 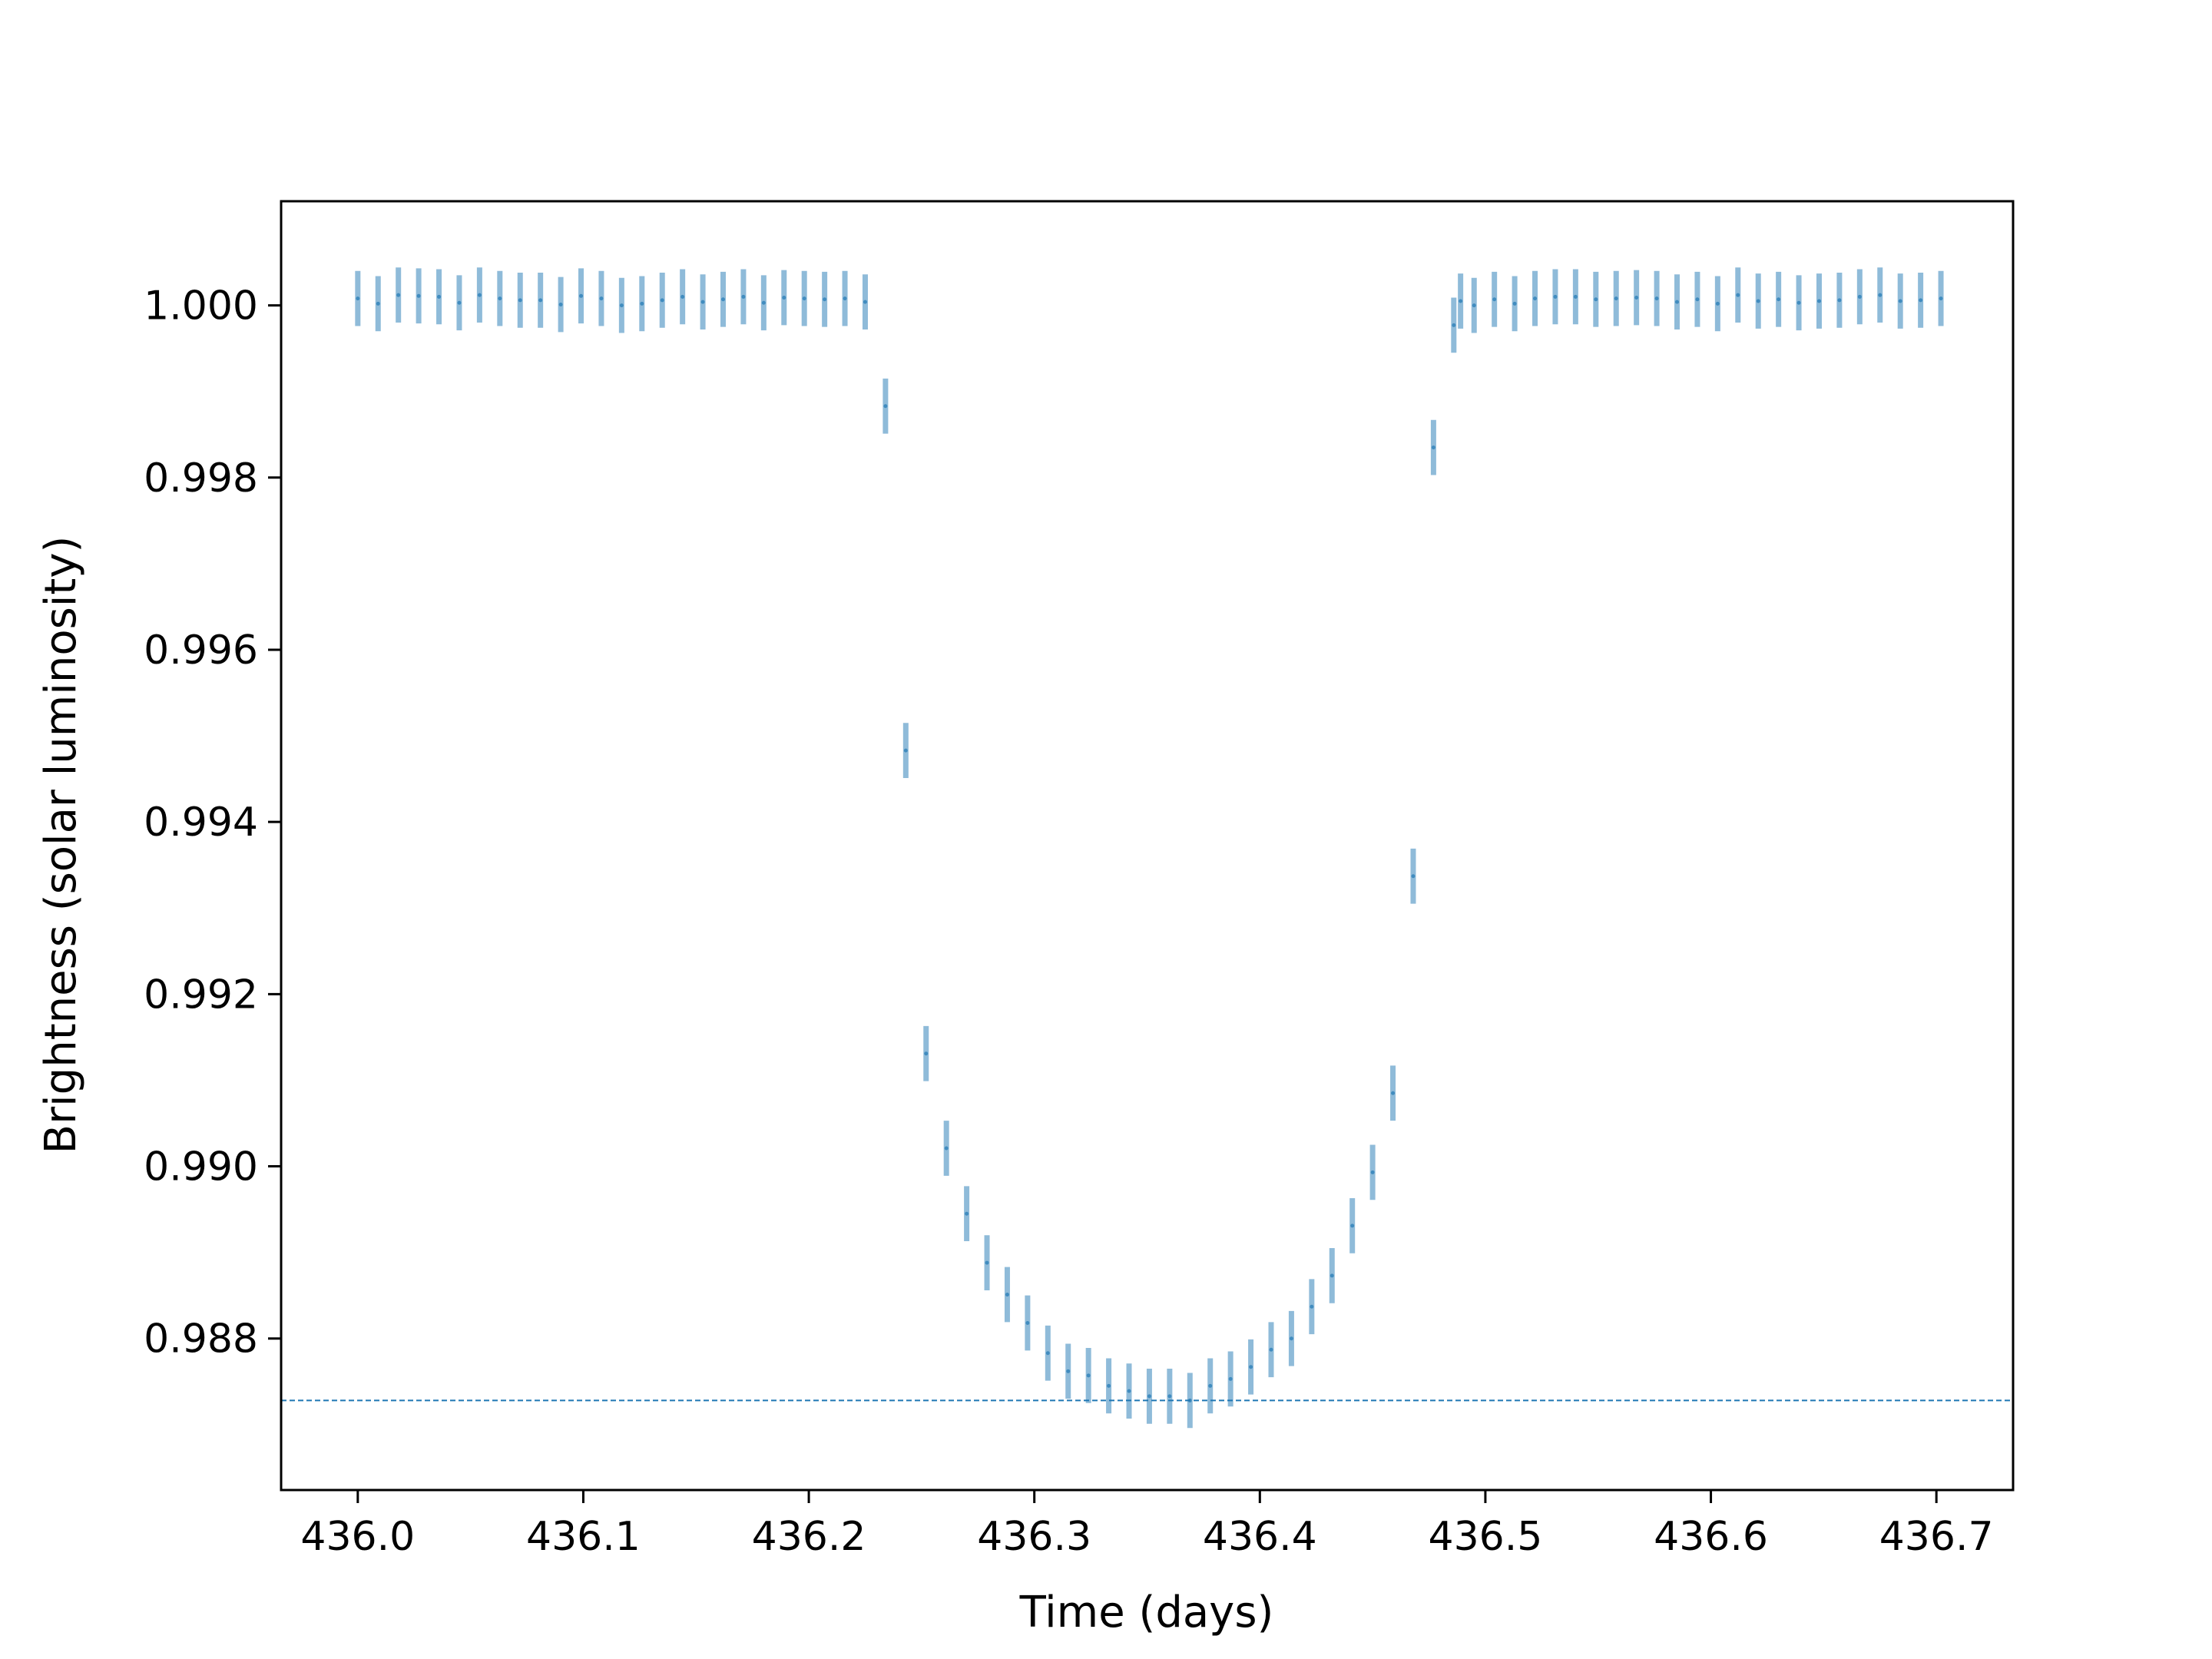 I want to click on x-tick-label: 436.1, so click(x=583, y=1537).